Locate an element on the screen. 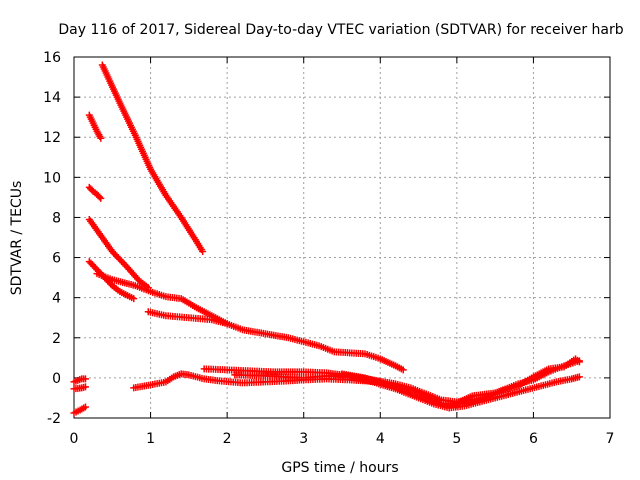 This screenshot has width=640, height=480. x-tick-label: 7 is located at coordinates (610, 439).